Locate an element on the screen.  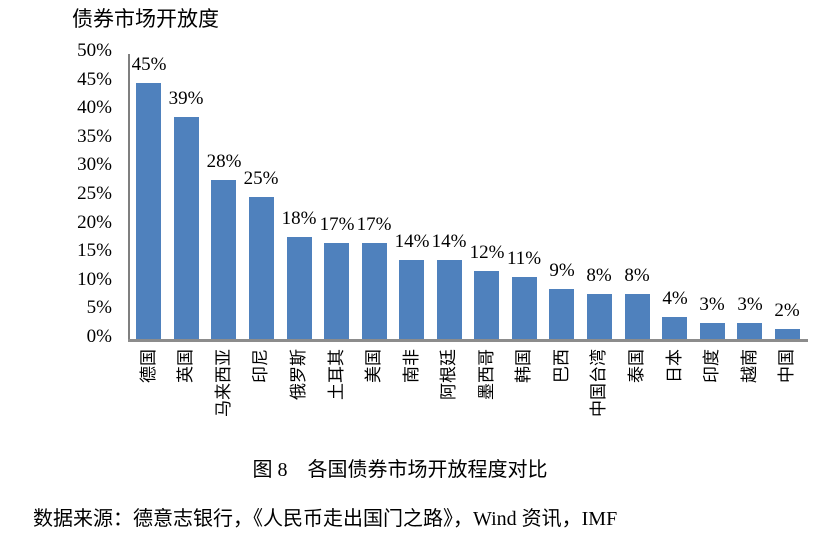
y-tick-label: 5% is located at coordinates (99, 308).